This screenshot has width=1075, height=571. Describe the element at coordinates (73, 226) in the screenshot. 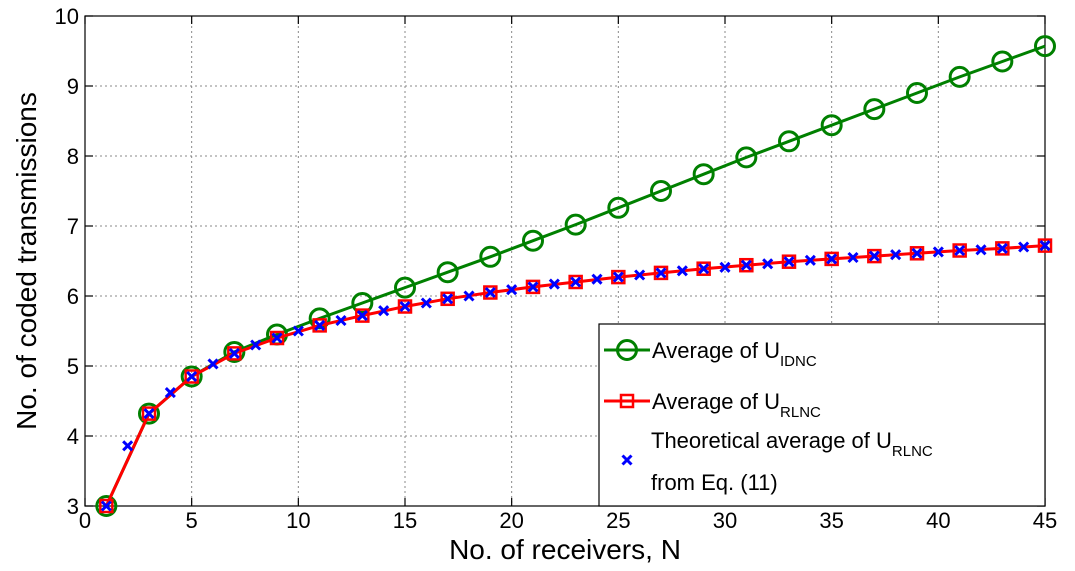

I see `y-tick-label: 7` at that location.